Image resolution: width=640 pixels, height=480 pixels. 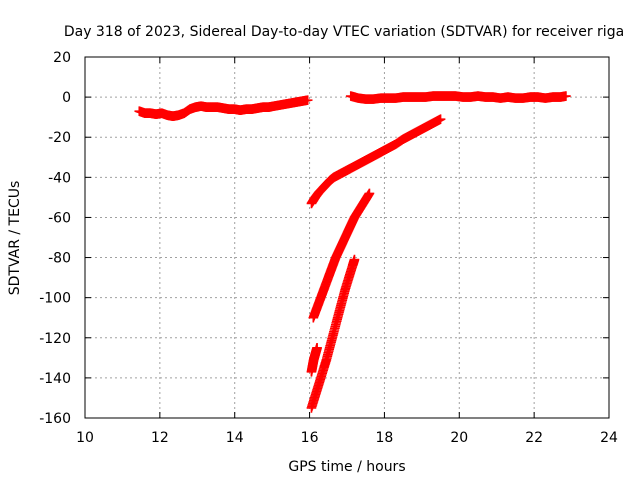 I want to click on x-tick-label: 10, so click(x=85, y=438).